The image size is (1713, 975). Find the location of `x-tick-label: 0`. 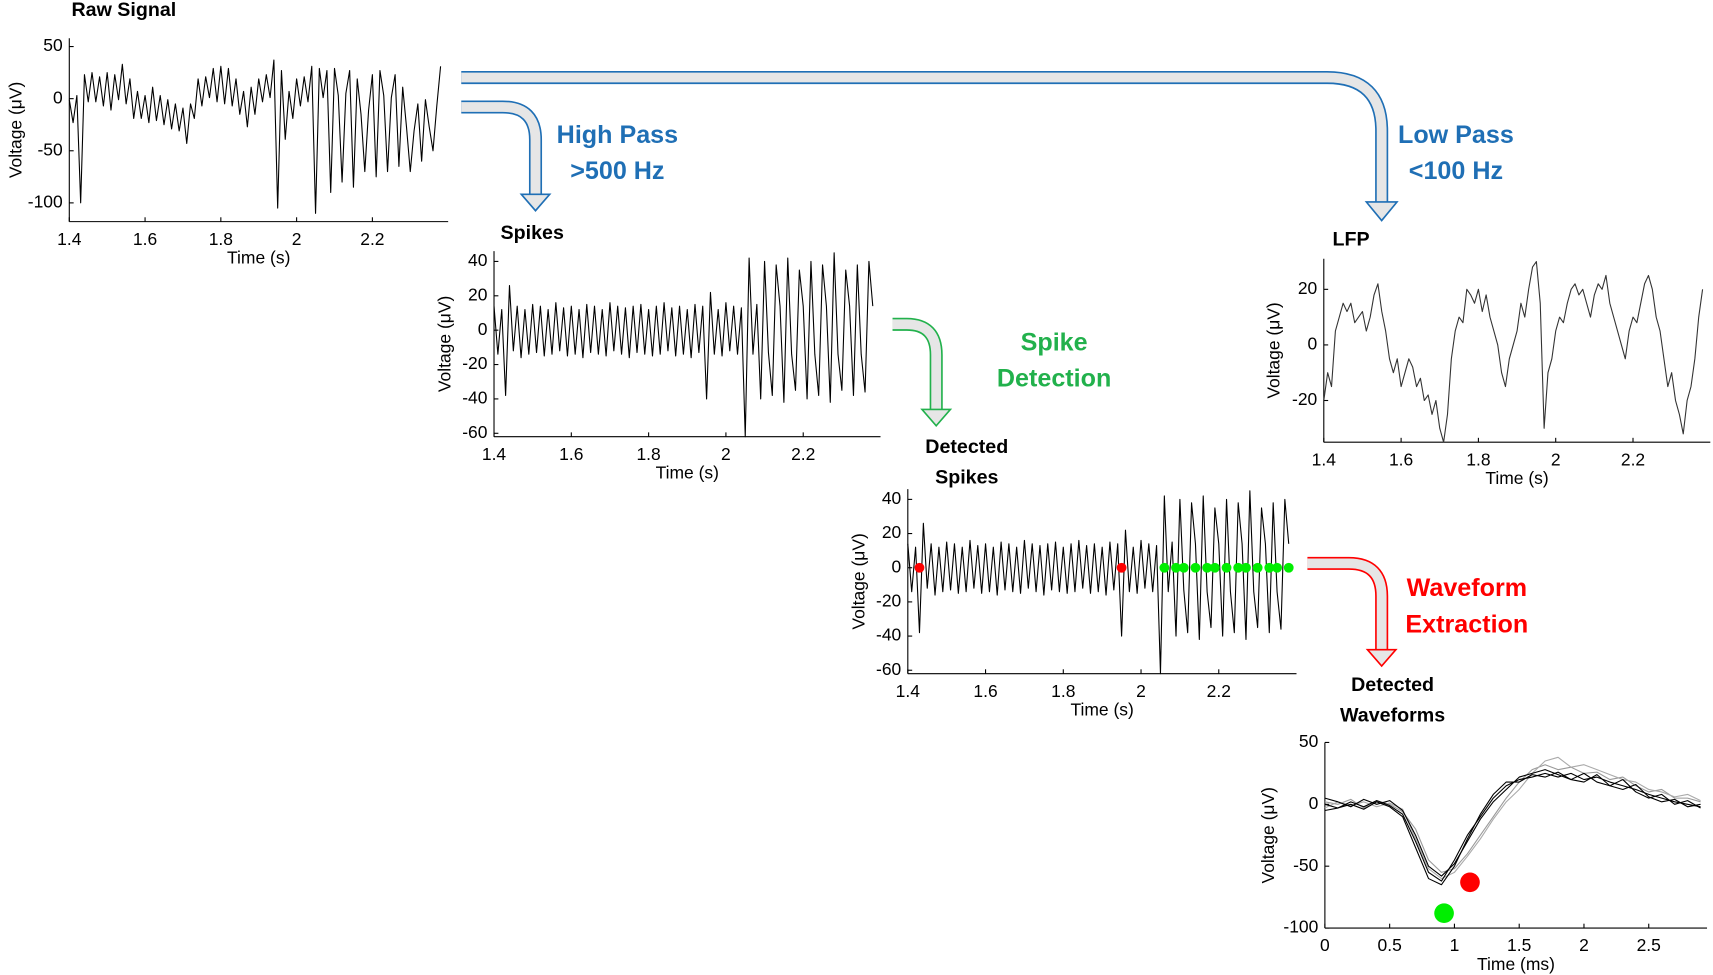

x-tick-label: 0 is located at coordinates (1325, 945).